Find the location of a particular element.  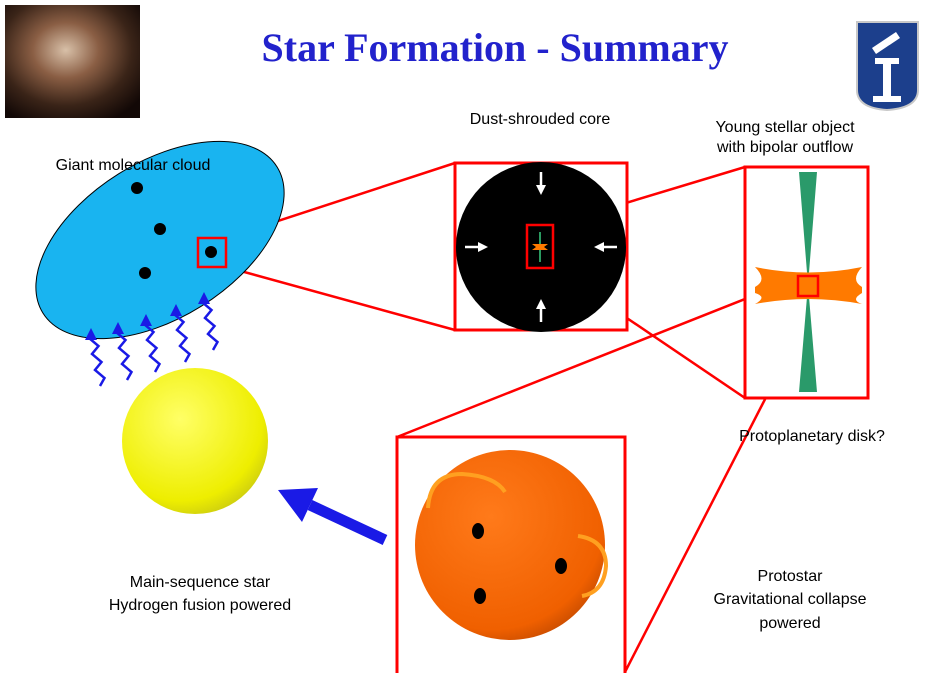

yso-label-1: Young stellar object is located at coordinates (785, 127).